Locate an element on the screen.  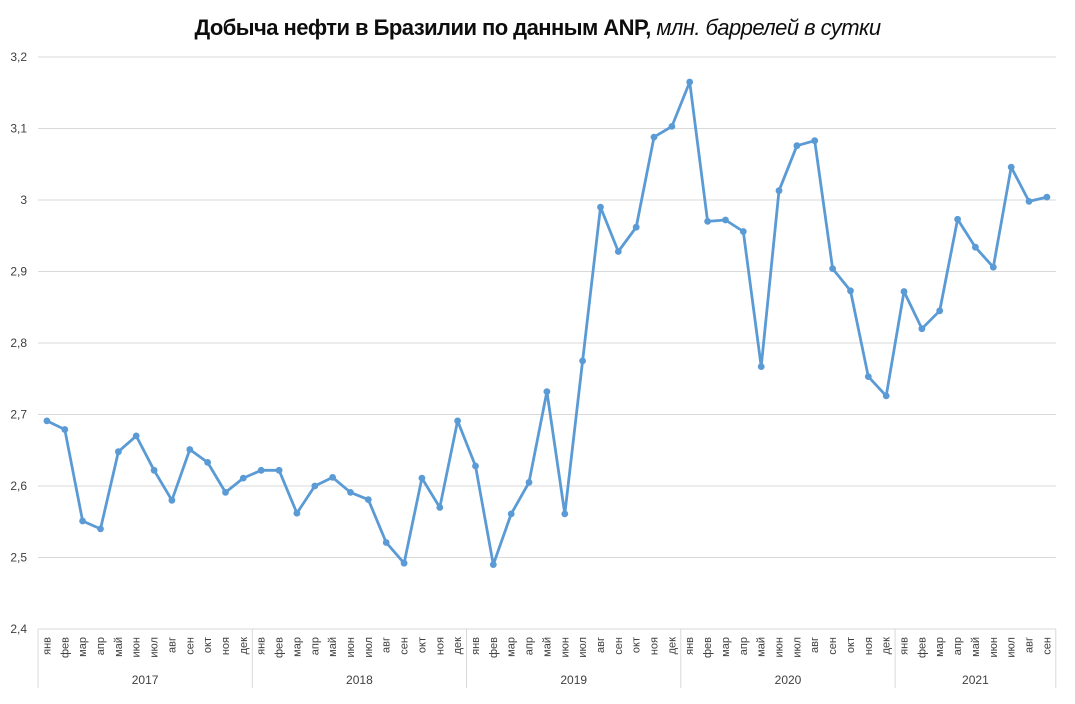
svg-text: 2,5 is located at coordinates (18, 558).